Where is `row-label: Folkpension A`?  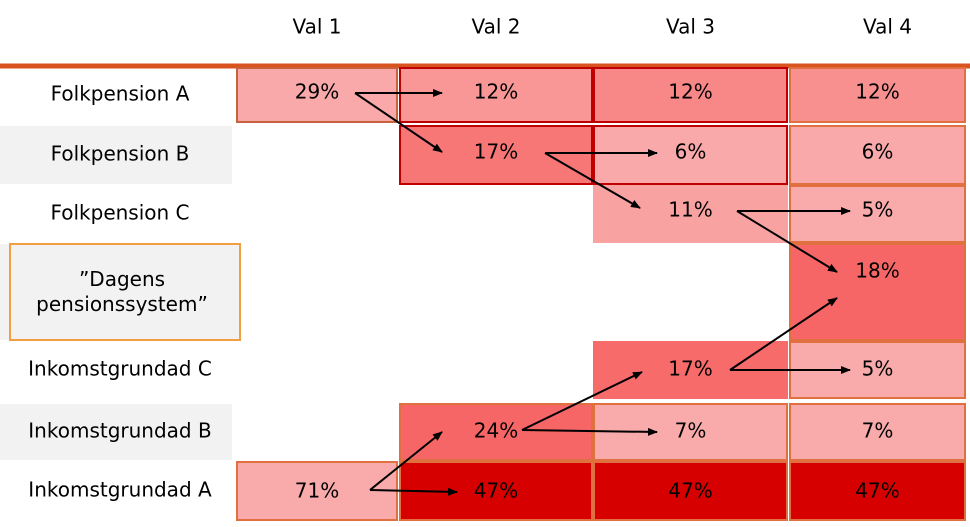
row-label: Folkpension A is located at coordinates (120, 94).